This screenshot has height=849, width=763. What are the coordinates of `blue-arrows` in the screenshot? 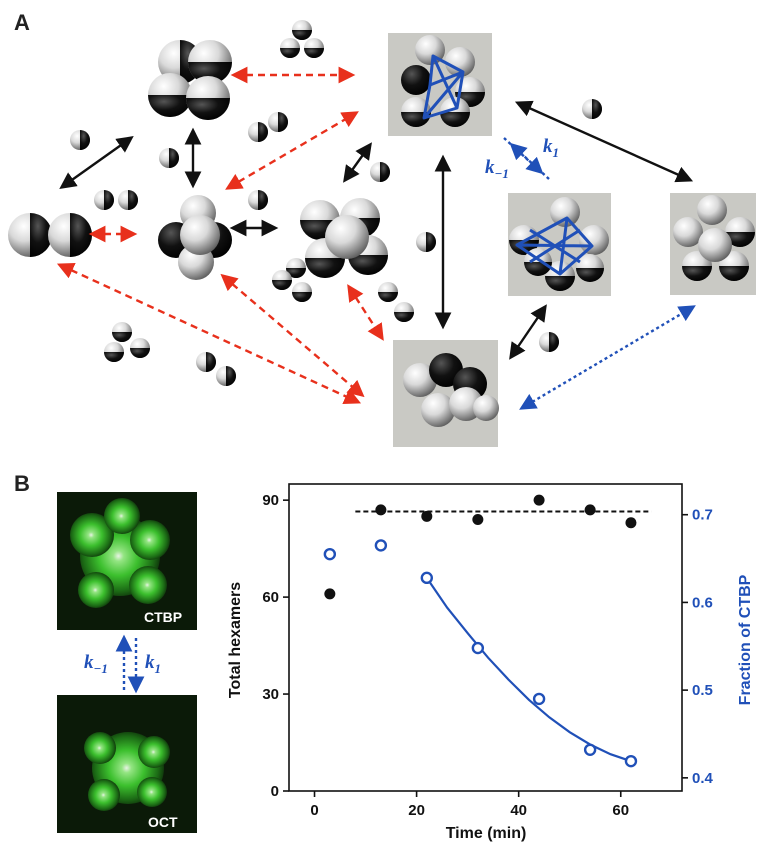 It's located at (599, 273).